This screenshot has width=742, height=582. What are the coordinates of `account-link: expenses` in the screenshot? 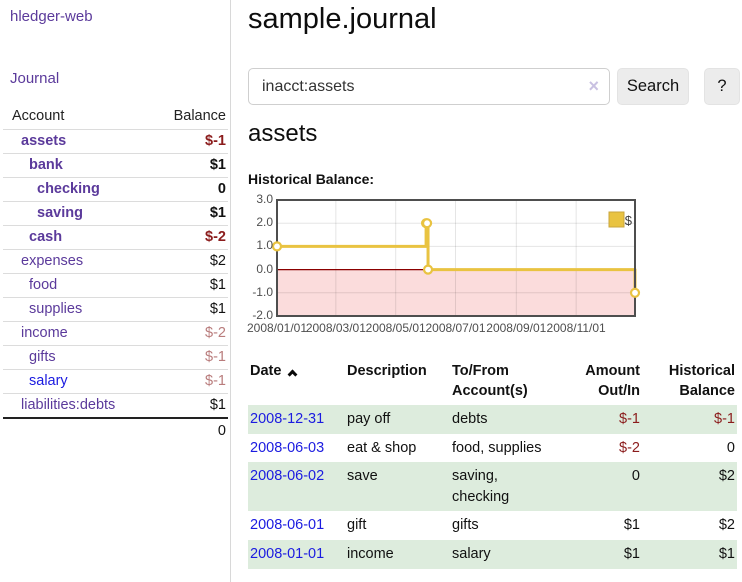 It's located at (52, 261).